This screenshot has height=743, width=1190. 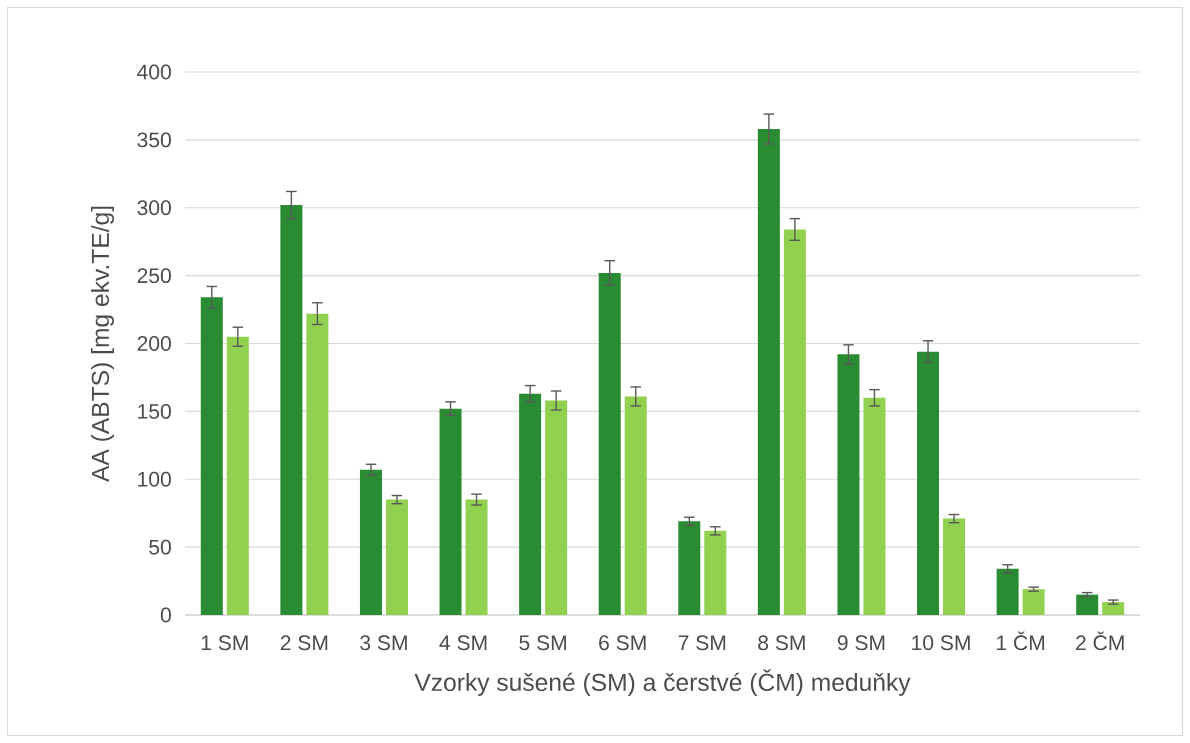 I want to click on y-tick-label: 0, so click(x=165, y=615).